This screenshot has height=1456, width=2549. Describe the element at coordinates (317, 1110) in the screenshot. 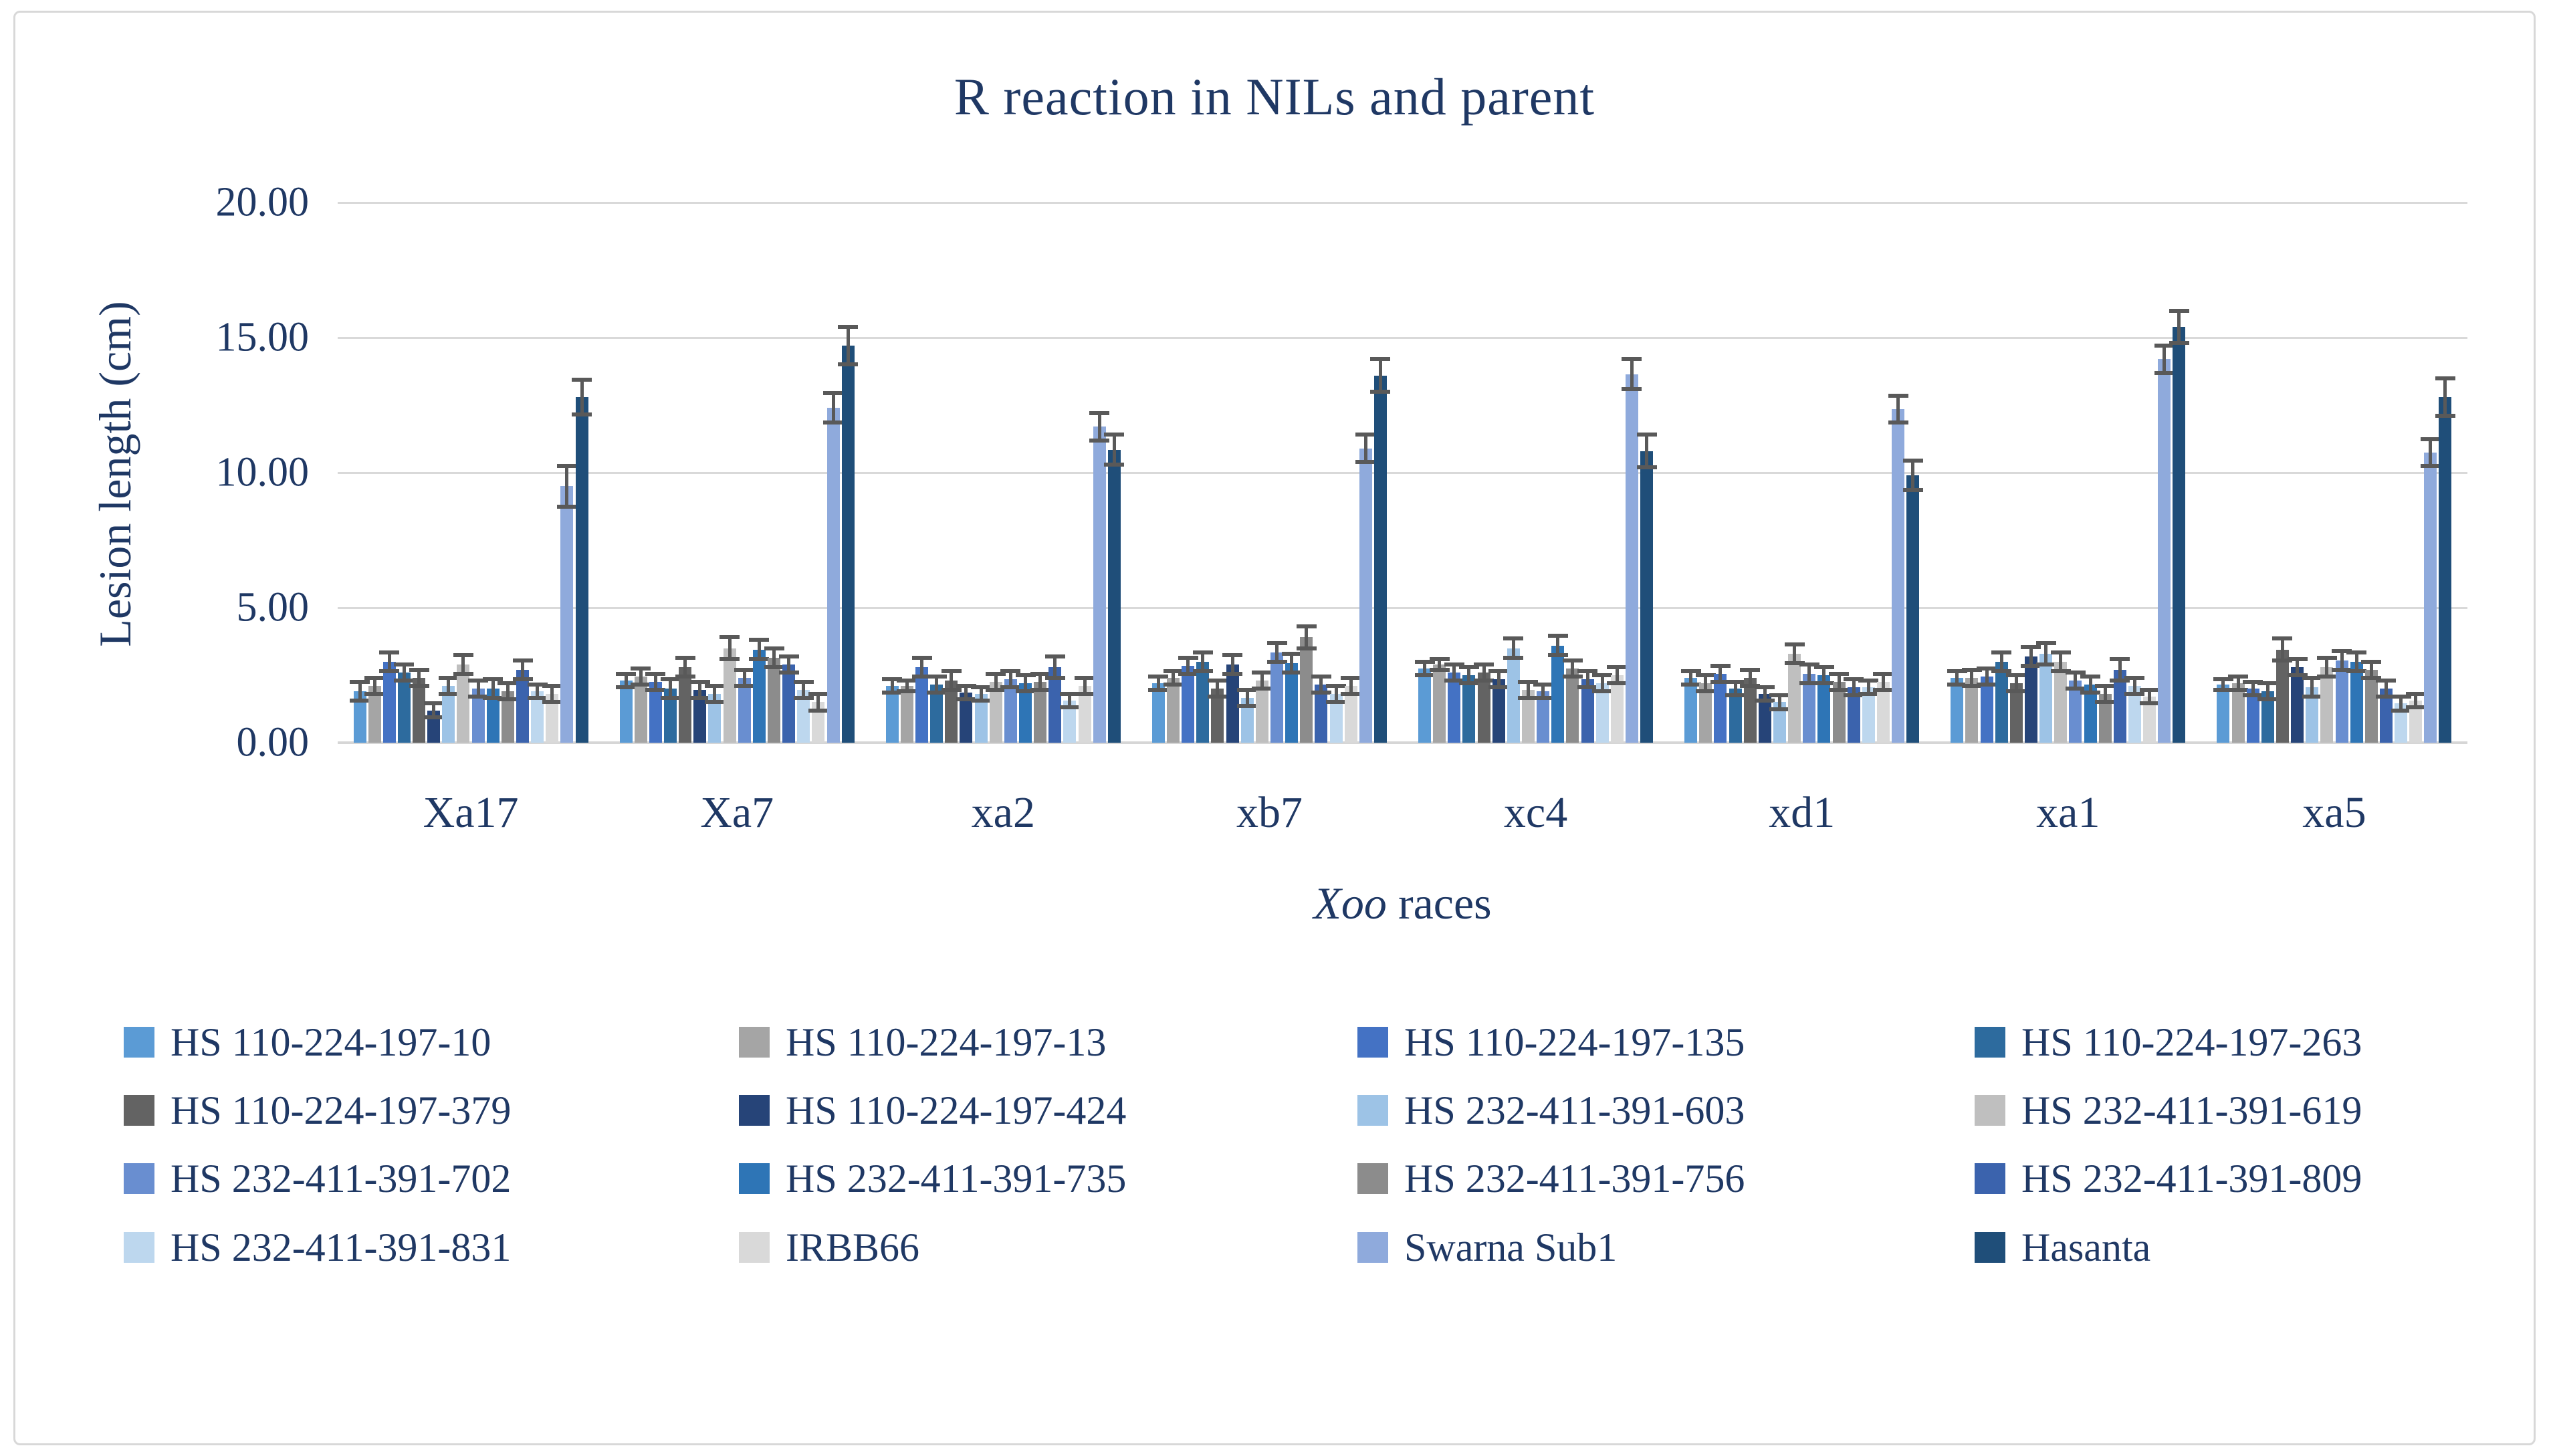

I see `legend-item: HS 110-224-197-379` at that location.